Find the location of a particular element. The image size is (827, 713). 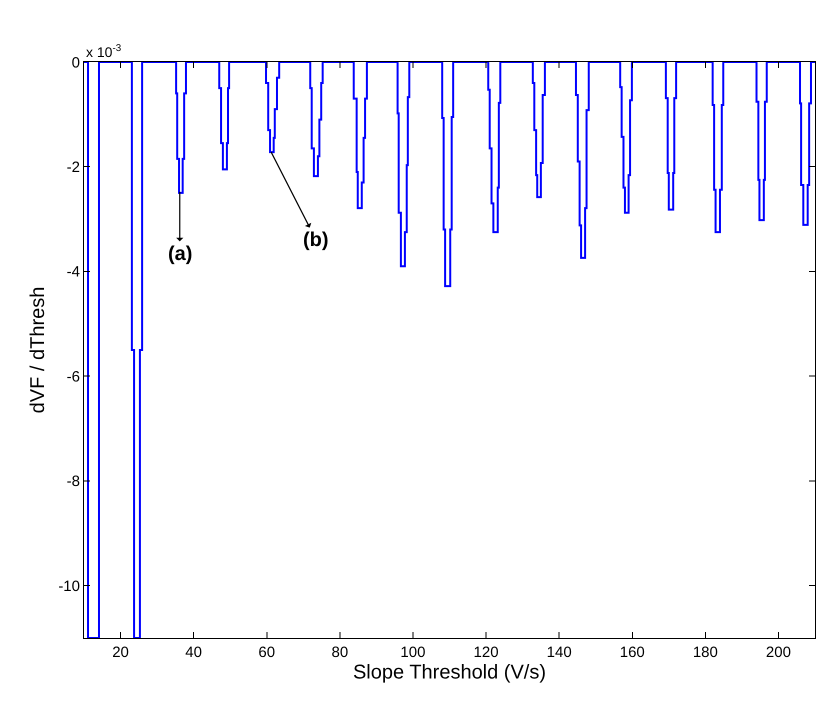

x-tick-label: 140 is located at coordinates (559, 652).